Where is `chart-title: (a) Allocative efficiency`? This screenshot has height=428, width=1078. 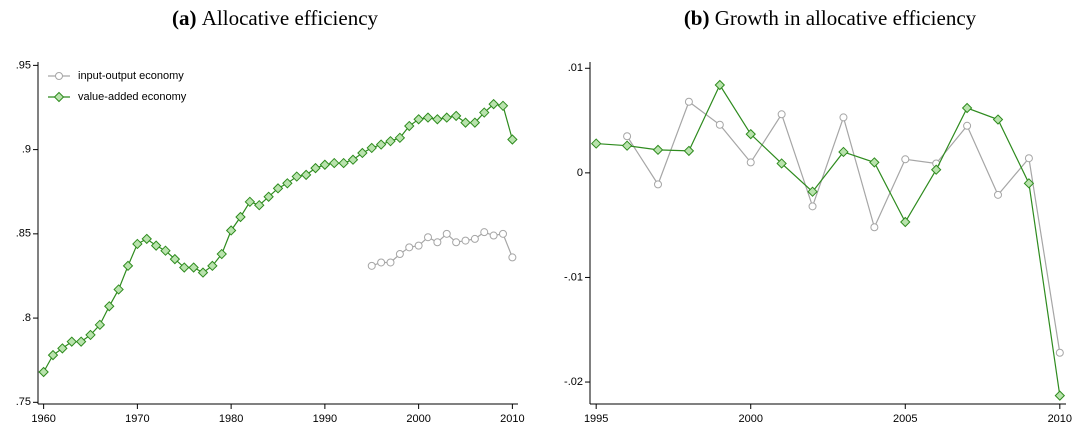 chart-title: (a) Allocative efficiency is located at coordinates (275, 18).